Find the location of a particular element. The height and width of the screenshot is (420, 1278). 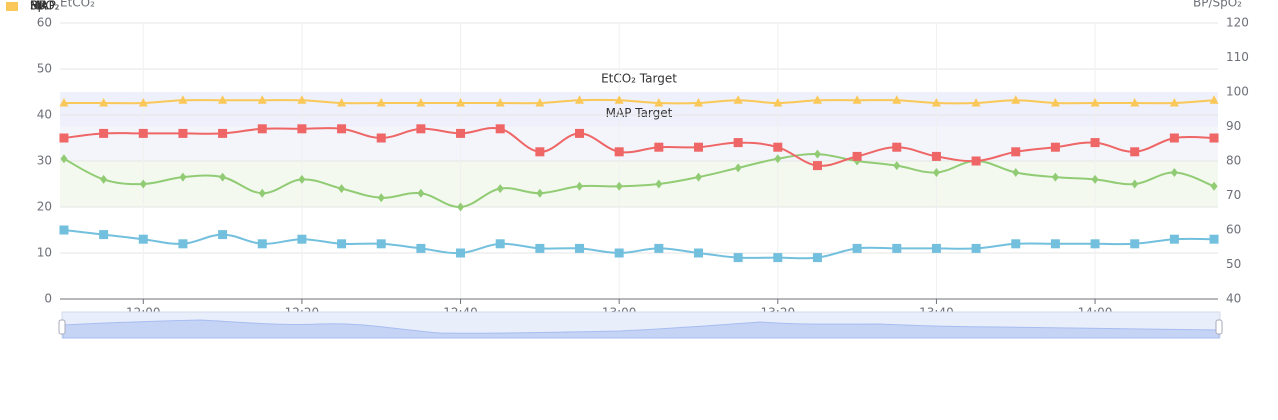

legend-label: SpO₂ is located at coordinates (45, 6).